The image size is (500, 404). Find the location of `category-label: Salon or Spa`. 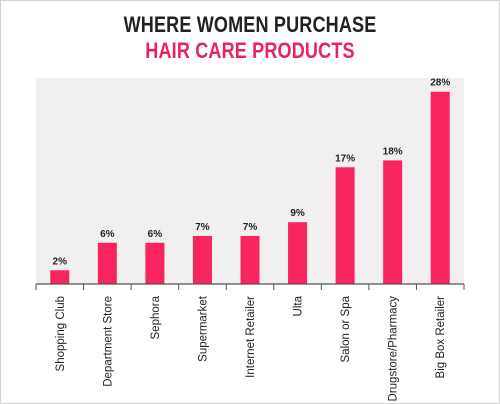

category-label: Salon or Spa is located at coordinates (346, 328).